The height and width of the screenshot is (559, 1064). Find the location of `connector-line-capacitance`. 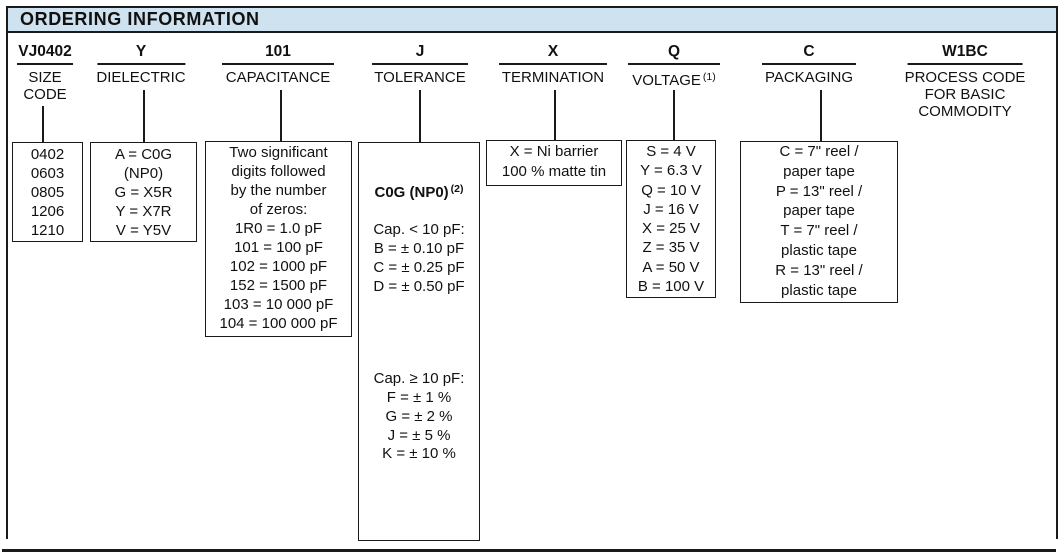

connector-line-capacitance is located at coordinates (281, 115).